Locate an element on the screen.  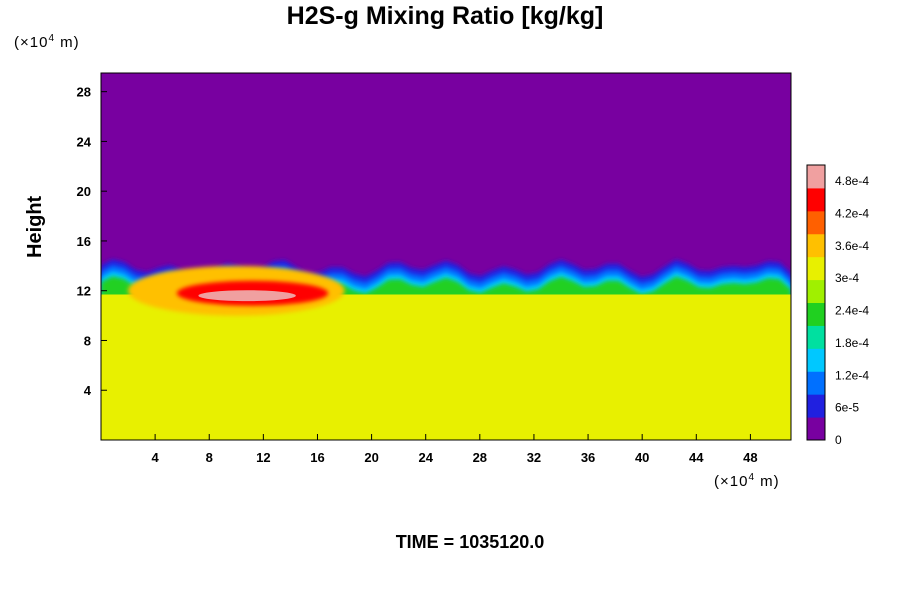
colorbar-label: 3e-4 is located at coordinates (847, 278).